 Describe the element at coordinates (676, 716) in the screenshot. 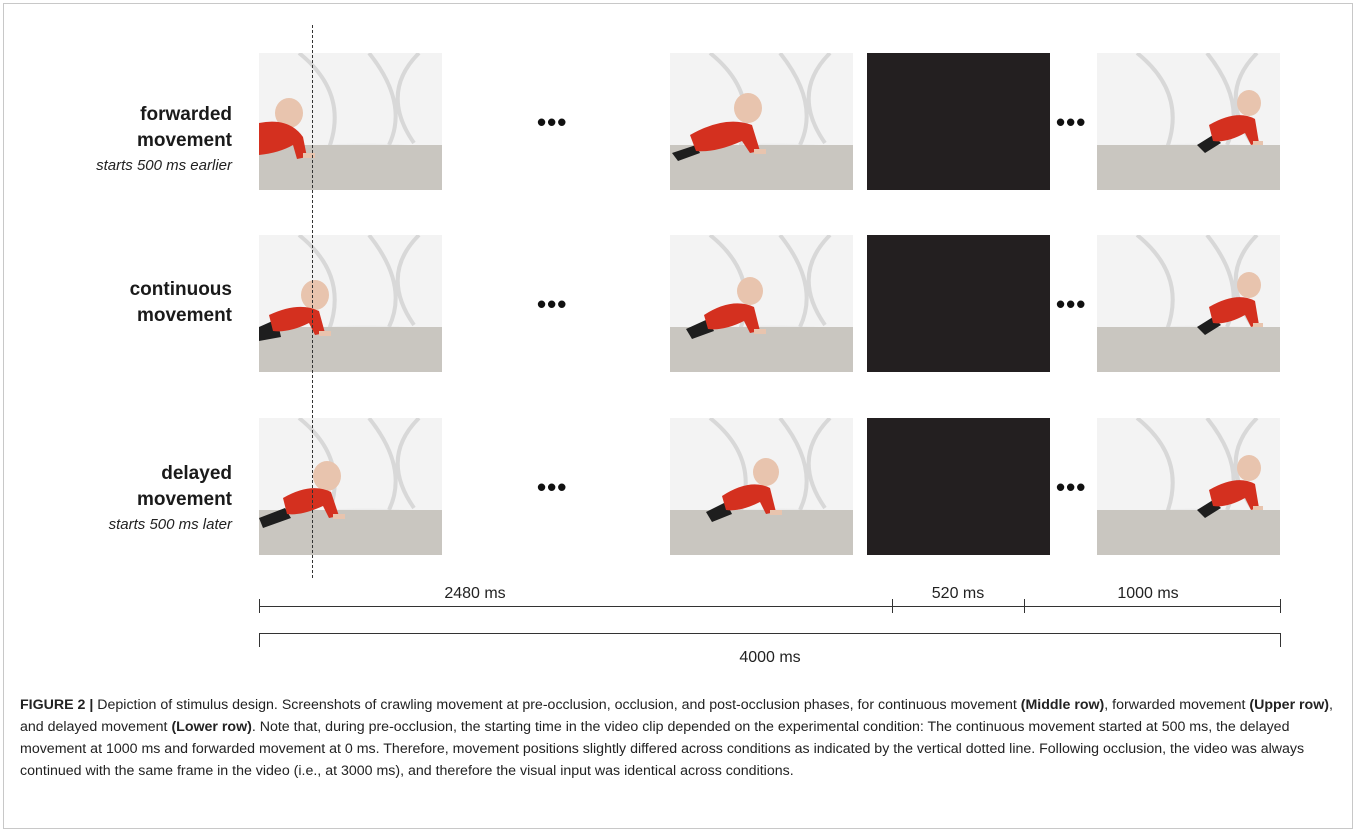

I see `caption-text: , and delayed movement` at that location.